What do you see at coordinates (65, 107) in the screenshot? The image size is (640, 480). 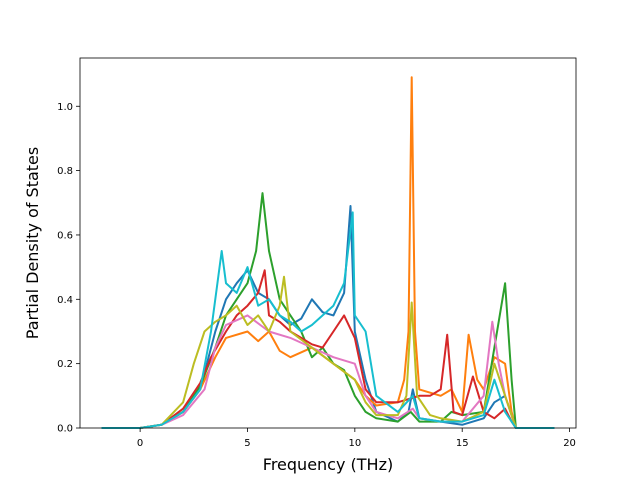 I see `y-tick-label: 1.0` at bounding box center [65, 107].